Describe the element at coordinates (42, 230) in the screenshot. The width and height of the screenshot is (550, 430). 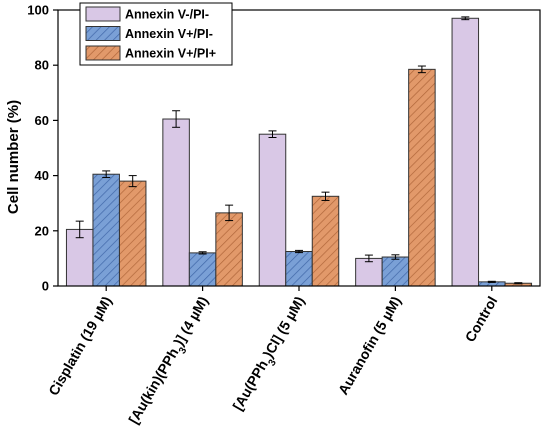
I see `y-tick-label-20: 20` at that location.